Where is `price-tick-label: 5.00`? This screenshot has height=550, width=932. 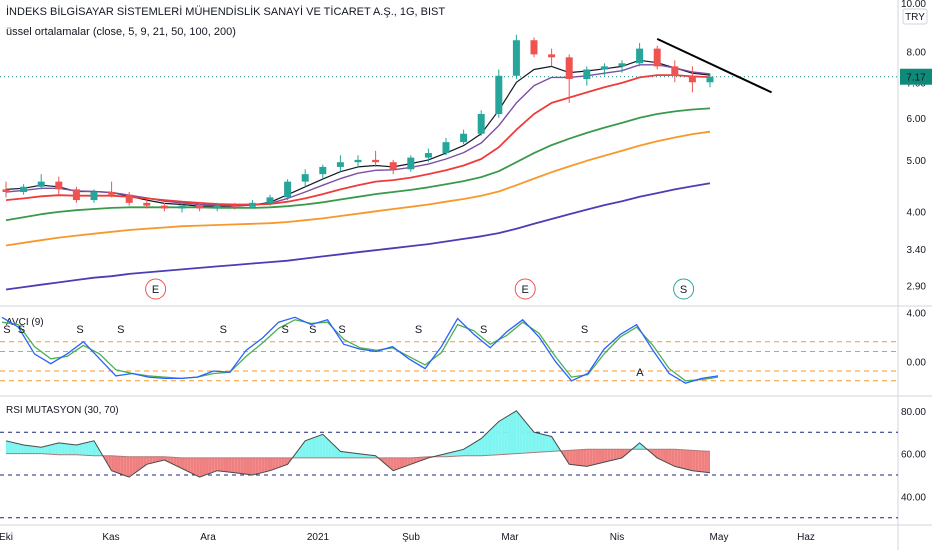
price-tick-label: 5.00 is located at coordinates (917, 161).